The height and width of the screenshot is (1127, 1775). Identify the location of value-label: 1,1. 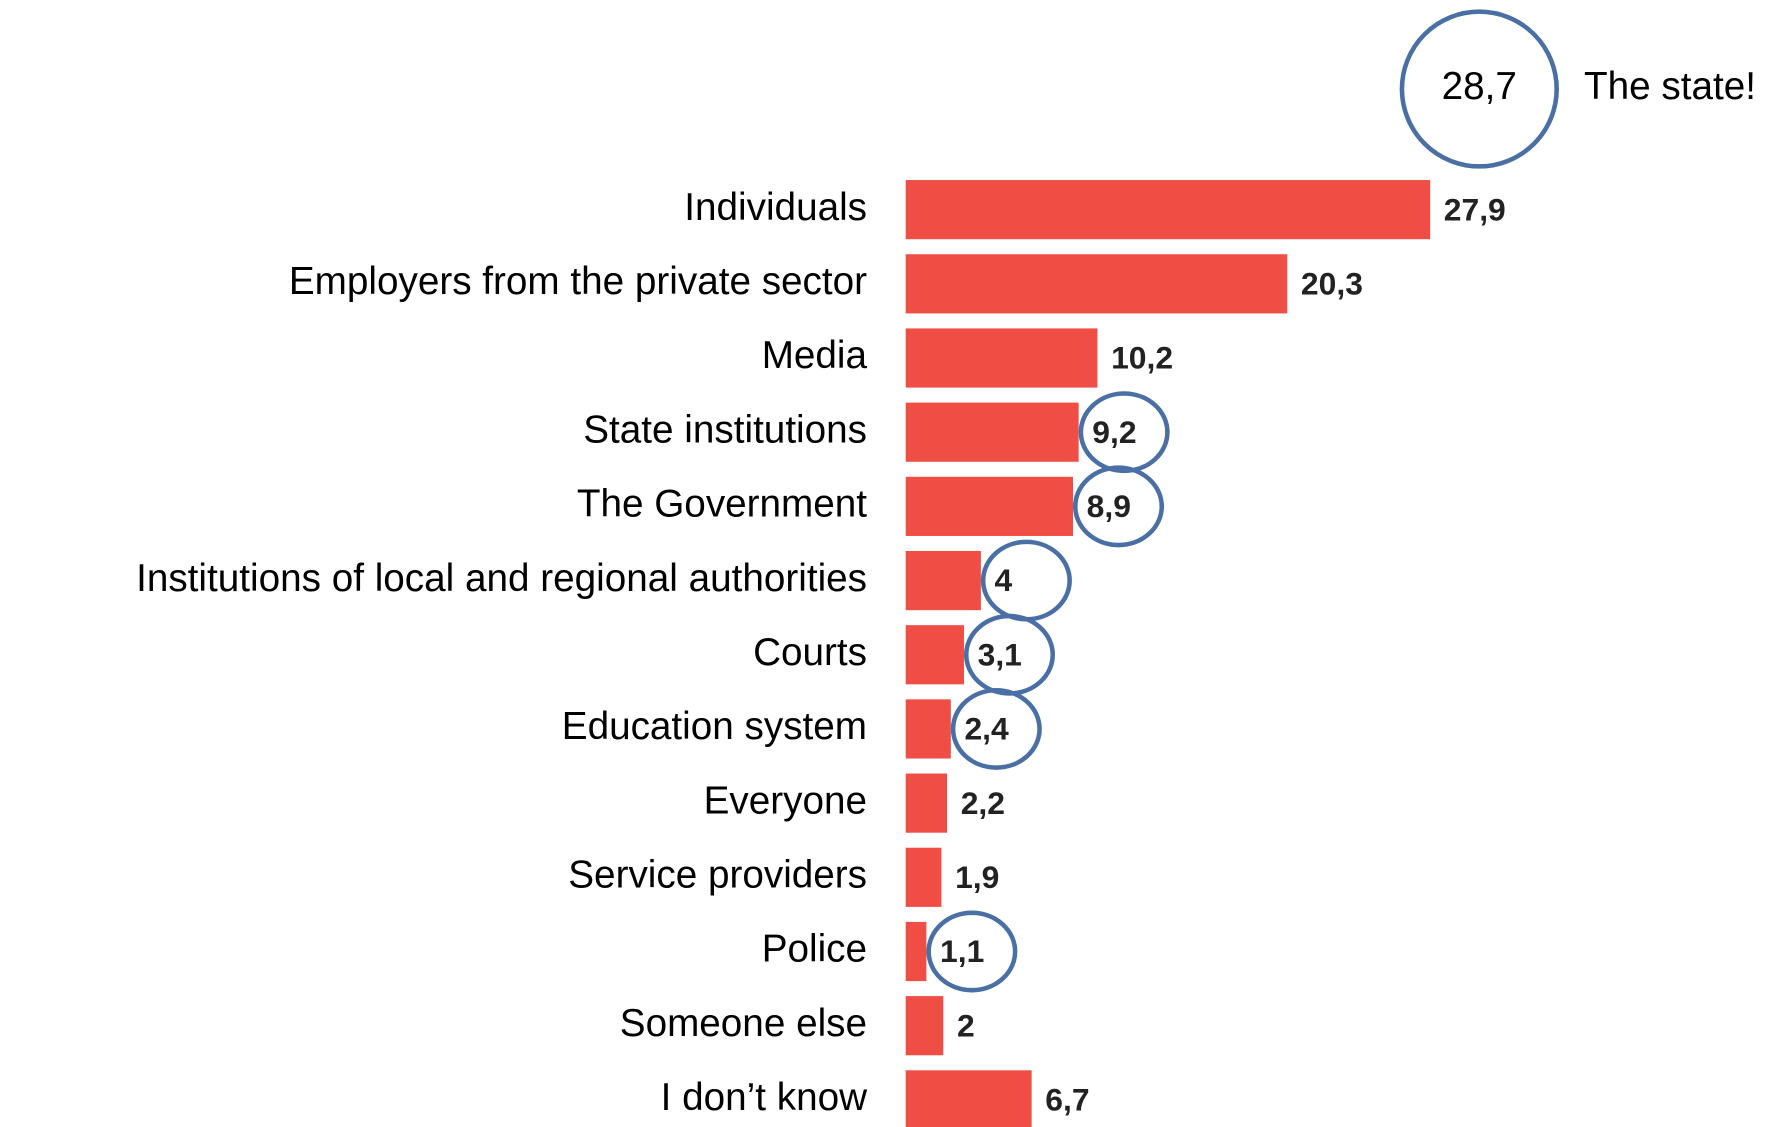
(962, 951).